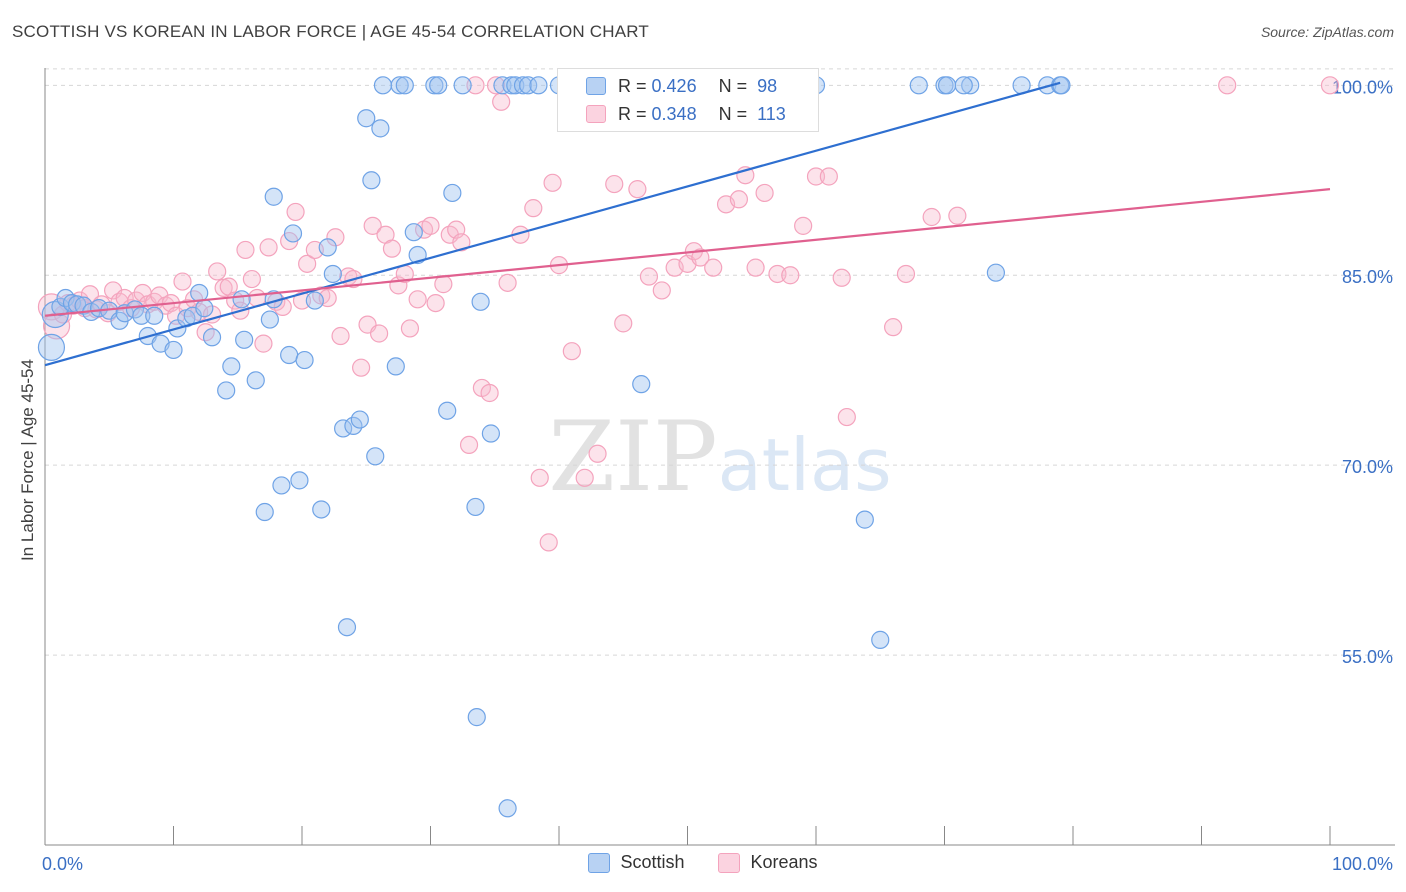  I want to click on y-tick-label: 85.0%, so click(1367, 277).